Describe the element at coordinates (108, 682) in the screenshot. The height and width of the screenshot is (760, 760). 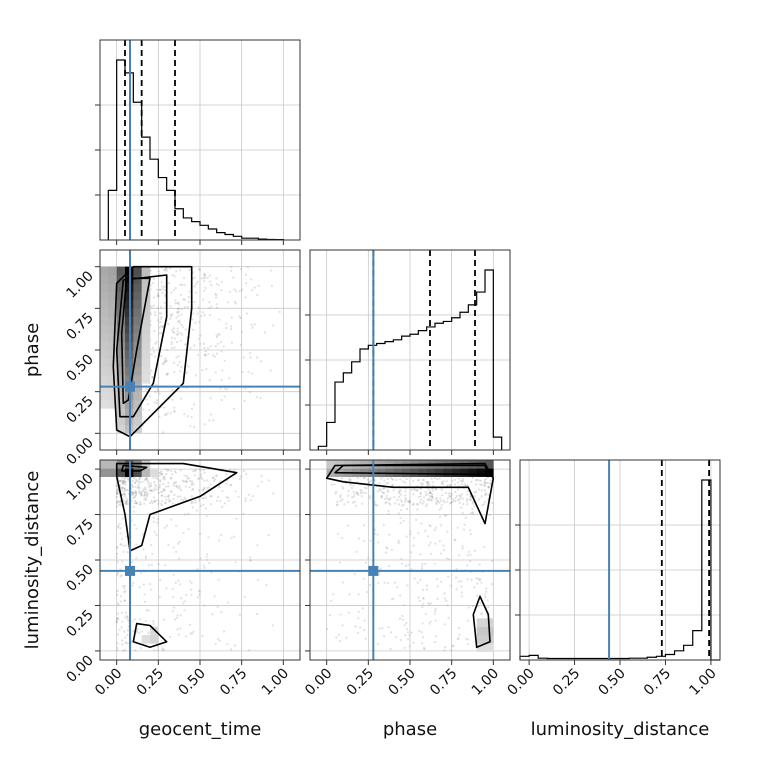
I see `xtick-label-geocent-time-0: 0.00` at that location.